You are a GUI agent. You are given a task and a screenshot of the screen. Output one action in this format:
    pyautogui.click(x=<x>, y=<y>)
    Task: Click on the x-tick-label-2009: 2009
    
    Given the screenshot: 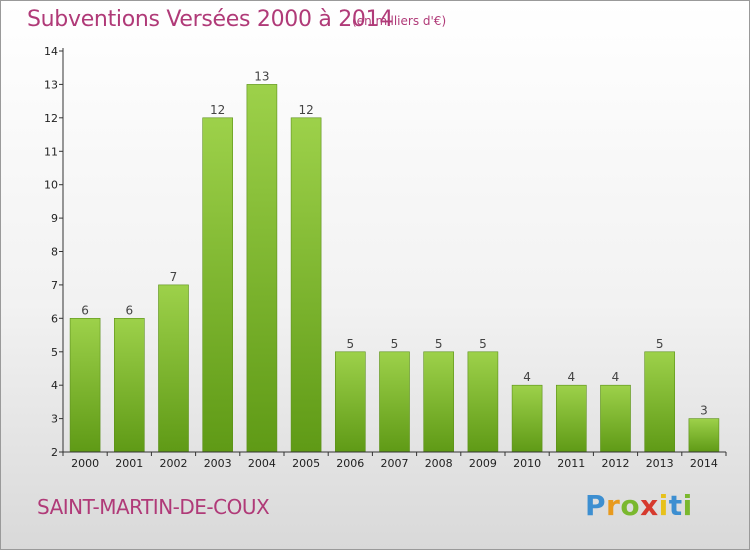 What is the action you would take?
    pyautogui.click(x=483, y=463)
    